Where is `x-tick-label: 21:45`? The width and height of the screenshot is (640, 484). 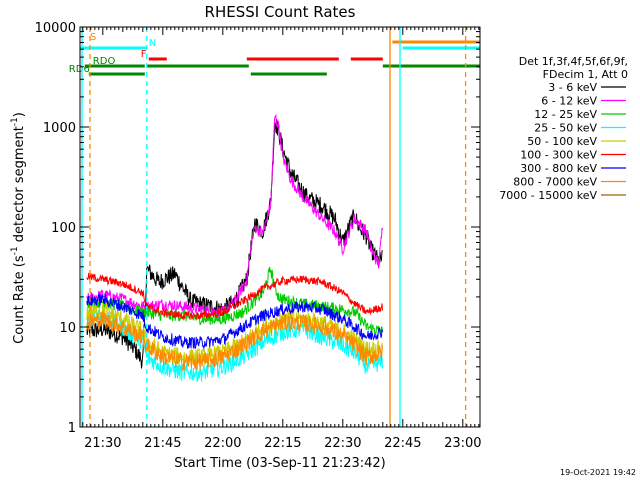
x-tick-label: 21:45 is located at coordinates (162, 443).